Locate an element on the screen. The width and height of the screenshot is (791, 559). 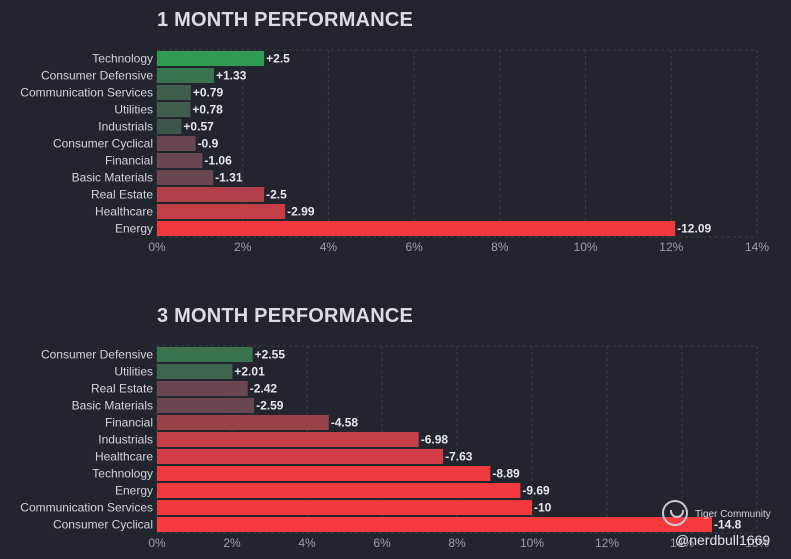
watermark: Tiger Community @nerdbull1669 is located at coordinates (726, 528).